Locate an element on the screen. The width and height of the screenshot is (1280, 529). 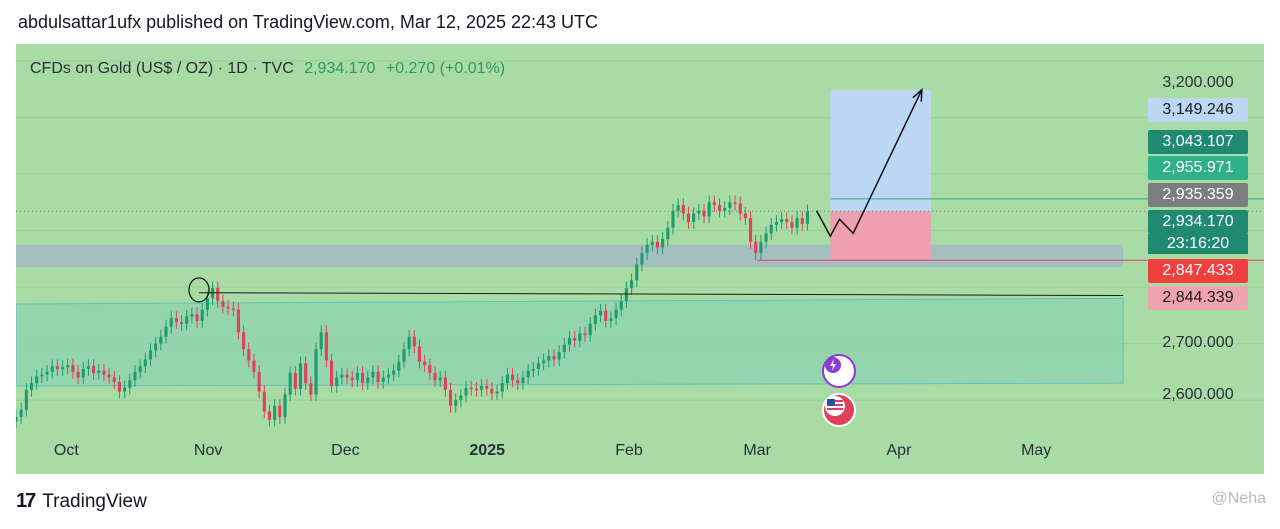
projection-path is located at coordinates (869, 163).